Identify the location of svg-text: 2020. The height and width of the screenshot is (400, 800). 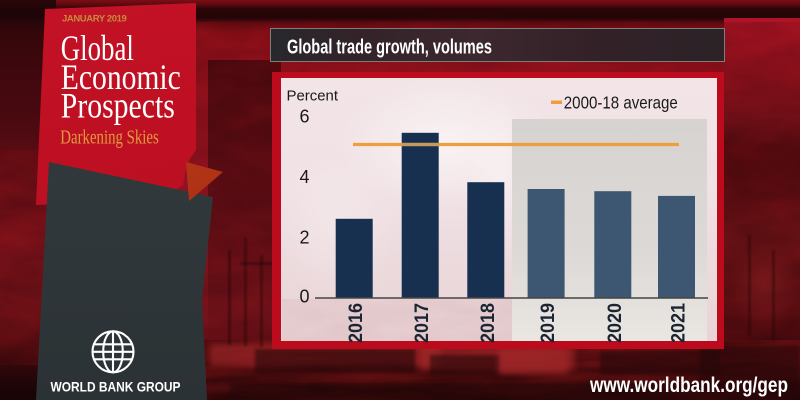
(615, 323).